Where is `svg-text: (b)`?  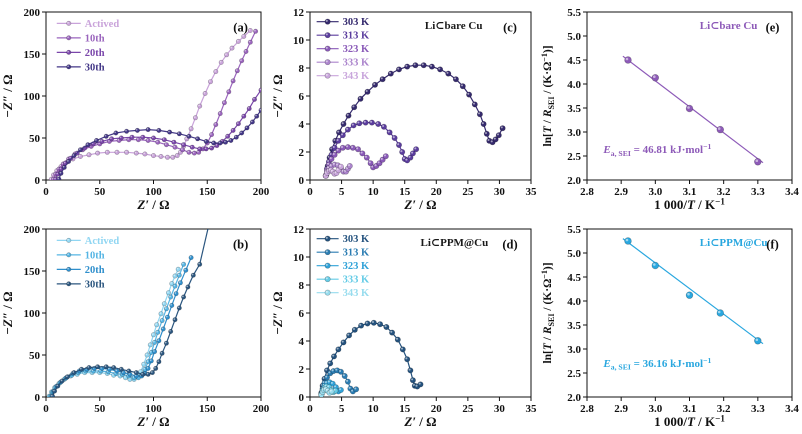
svg-text: (b) is located at coordinates (240, 244).